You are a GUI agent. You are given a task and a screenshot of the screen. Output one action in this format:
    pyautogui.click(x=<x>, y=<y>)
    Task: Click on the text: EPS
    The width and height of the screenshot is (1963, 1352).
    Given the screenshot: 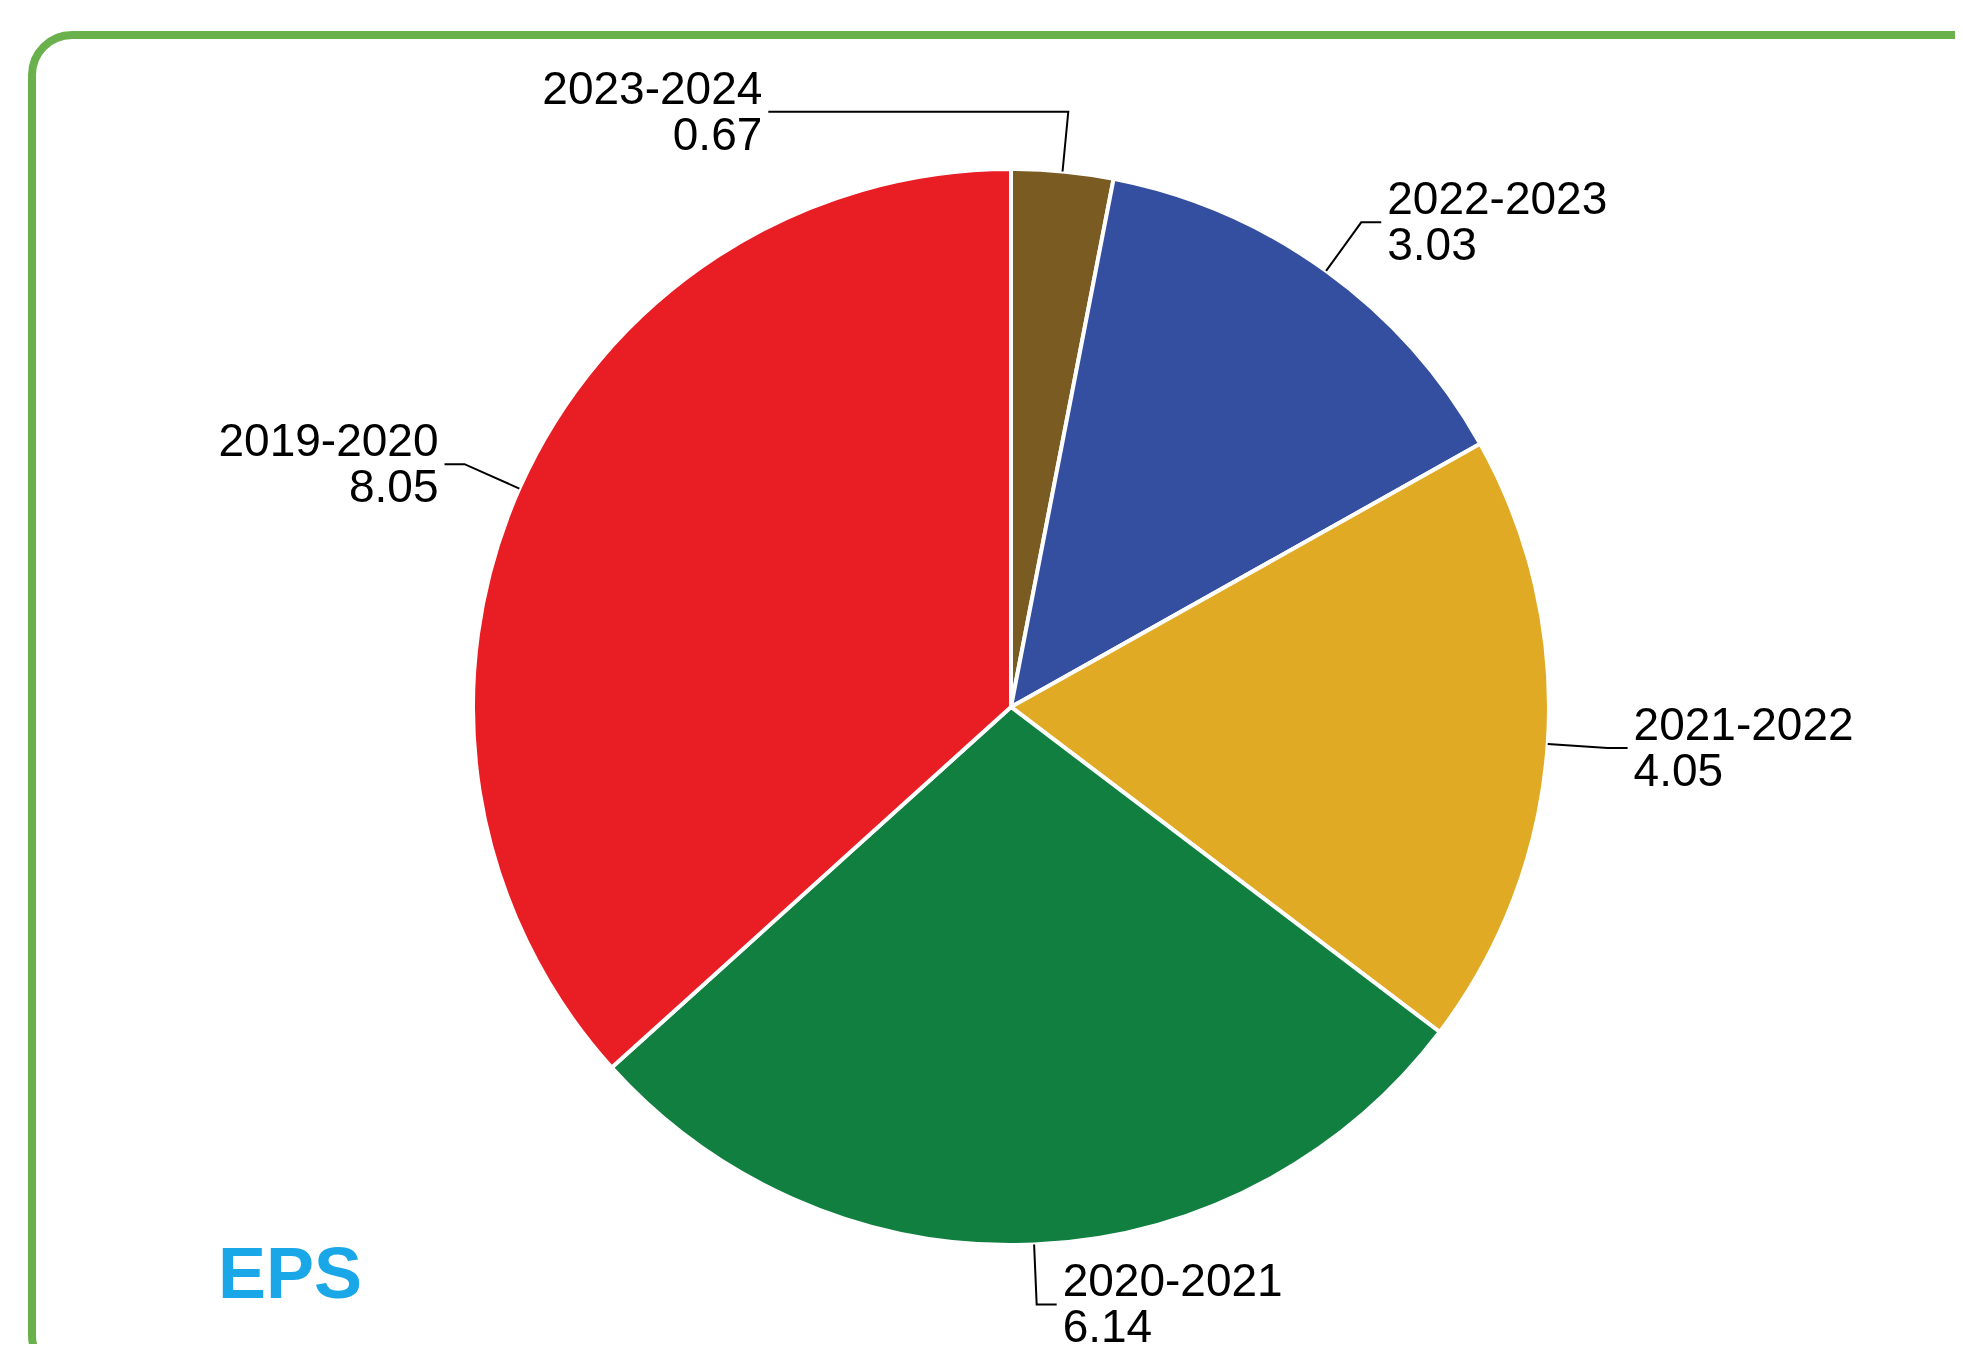 What is the action you would take?
    pyautogui.click(x=290, y=1273)
    